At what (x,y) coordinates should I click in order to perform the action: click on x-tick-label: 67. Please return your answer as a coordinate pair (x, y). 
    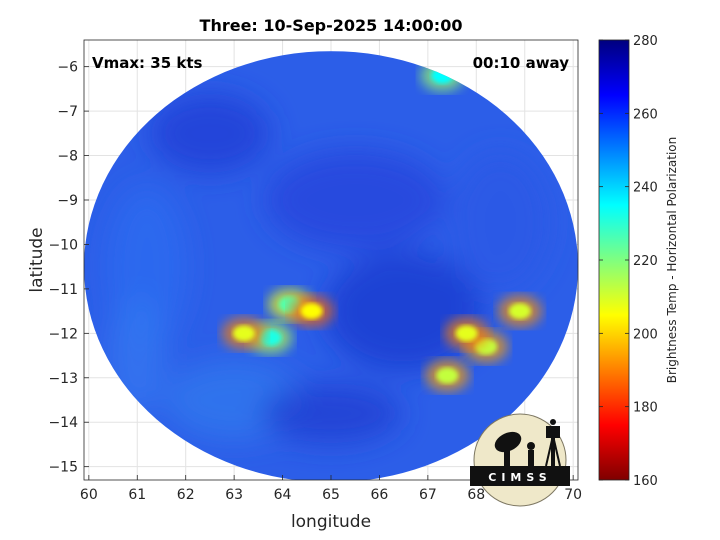
    Looking at the image, I should click on (428, 495).